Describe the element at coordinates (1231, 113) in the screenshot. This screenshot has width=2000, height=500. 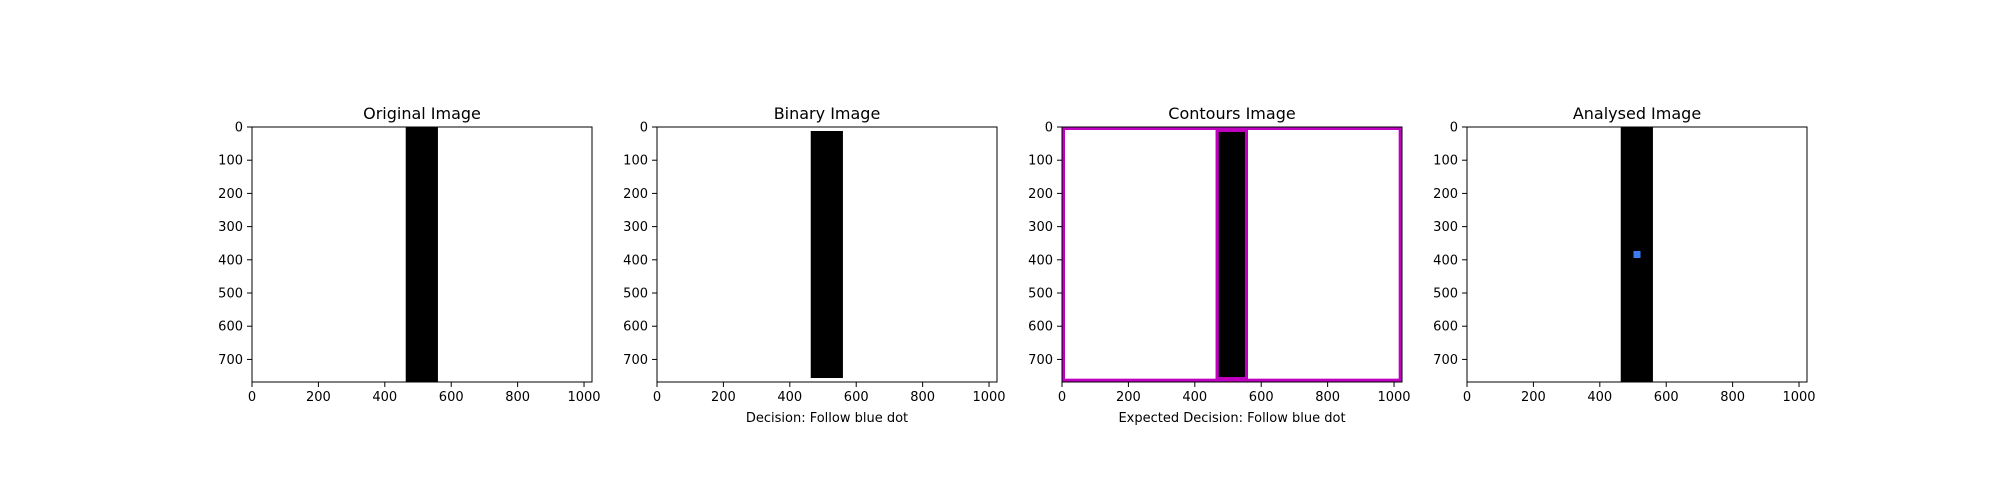
I see `panel-title: Contours Image` at that location.